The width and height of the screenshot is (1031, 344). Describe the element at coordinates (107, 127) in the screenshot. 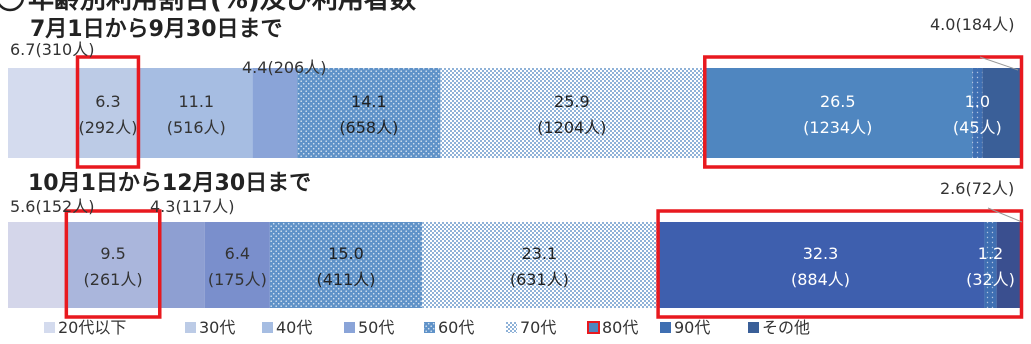

I see `count-label-30代: (292人)` at that location.